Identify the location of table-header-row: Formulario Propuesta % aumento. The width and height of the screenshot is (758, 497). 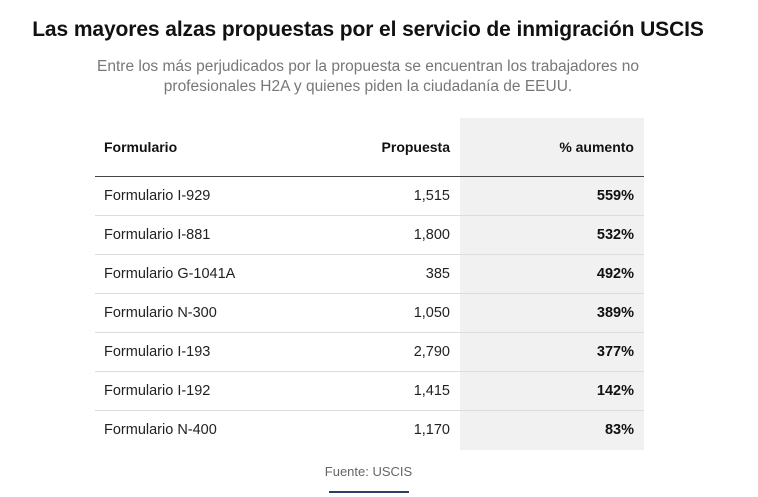
(369, 147).